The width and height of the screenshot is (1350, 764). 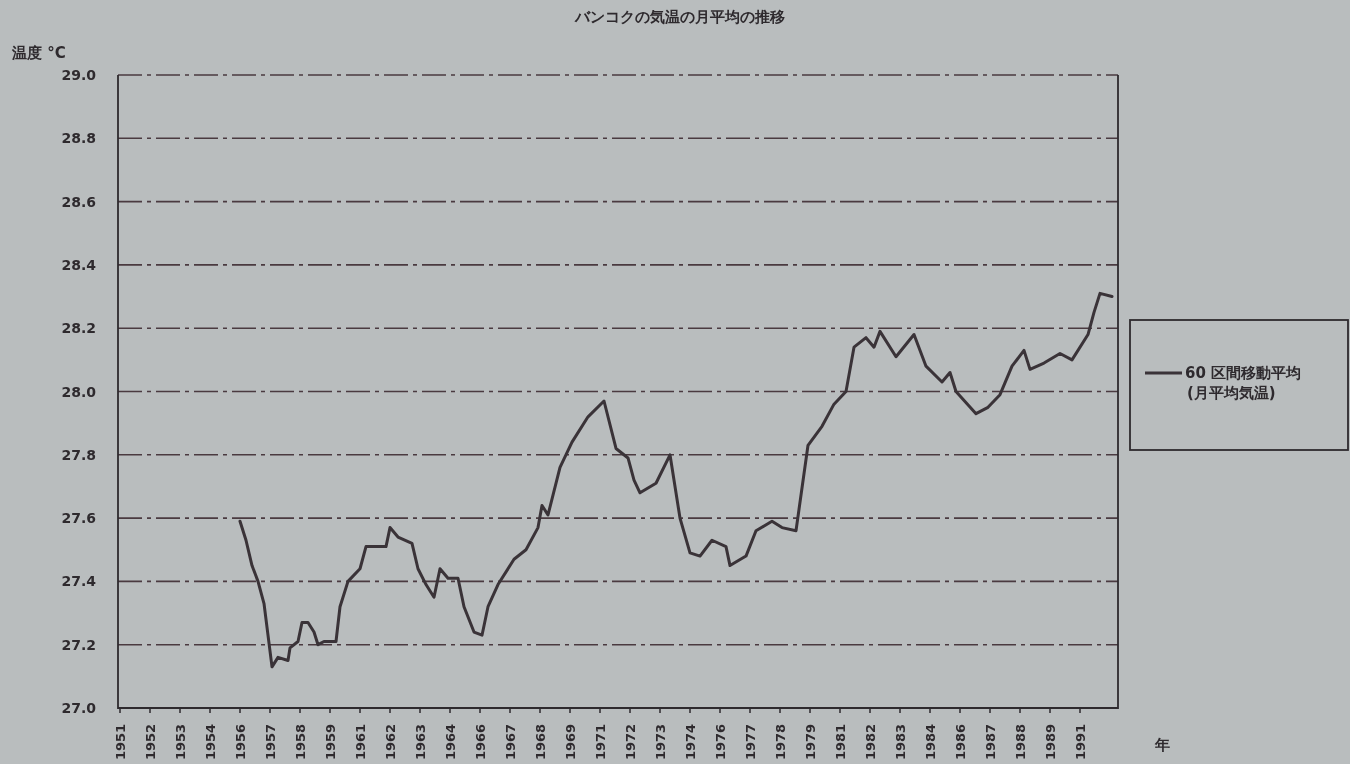 I want to click on y-tick-label: 27.4, so click(x=79, y=581).